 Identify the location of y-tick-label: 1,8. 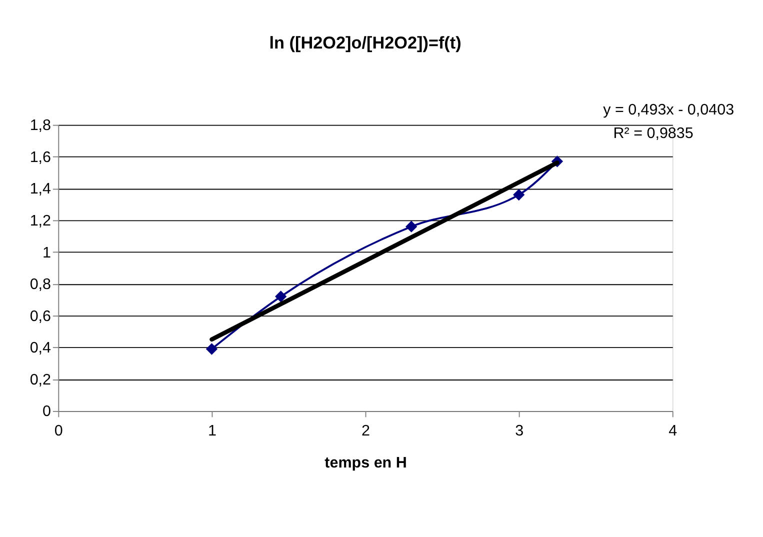
(41, 125).